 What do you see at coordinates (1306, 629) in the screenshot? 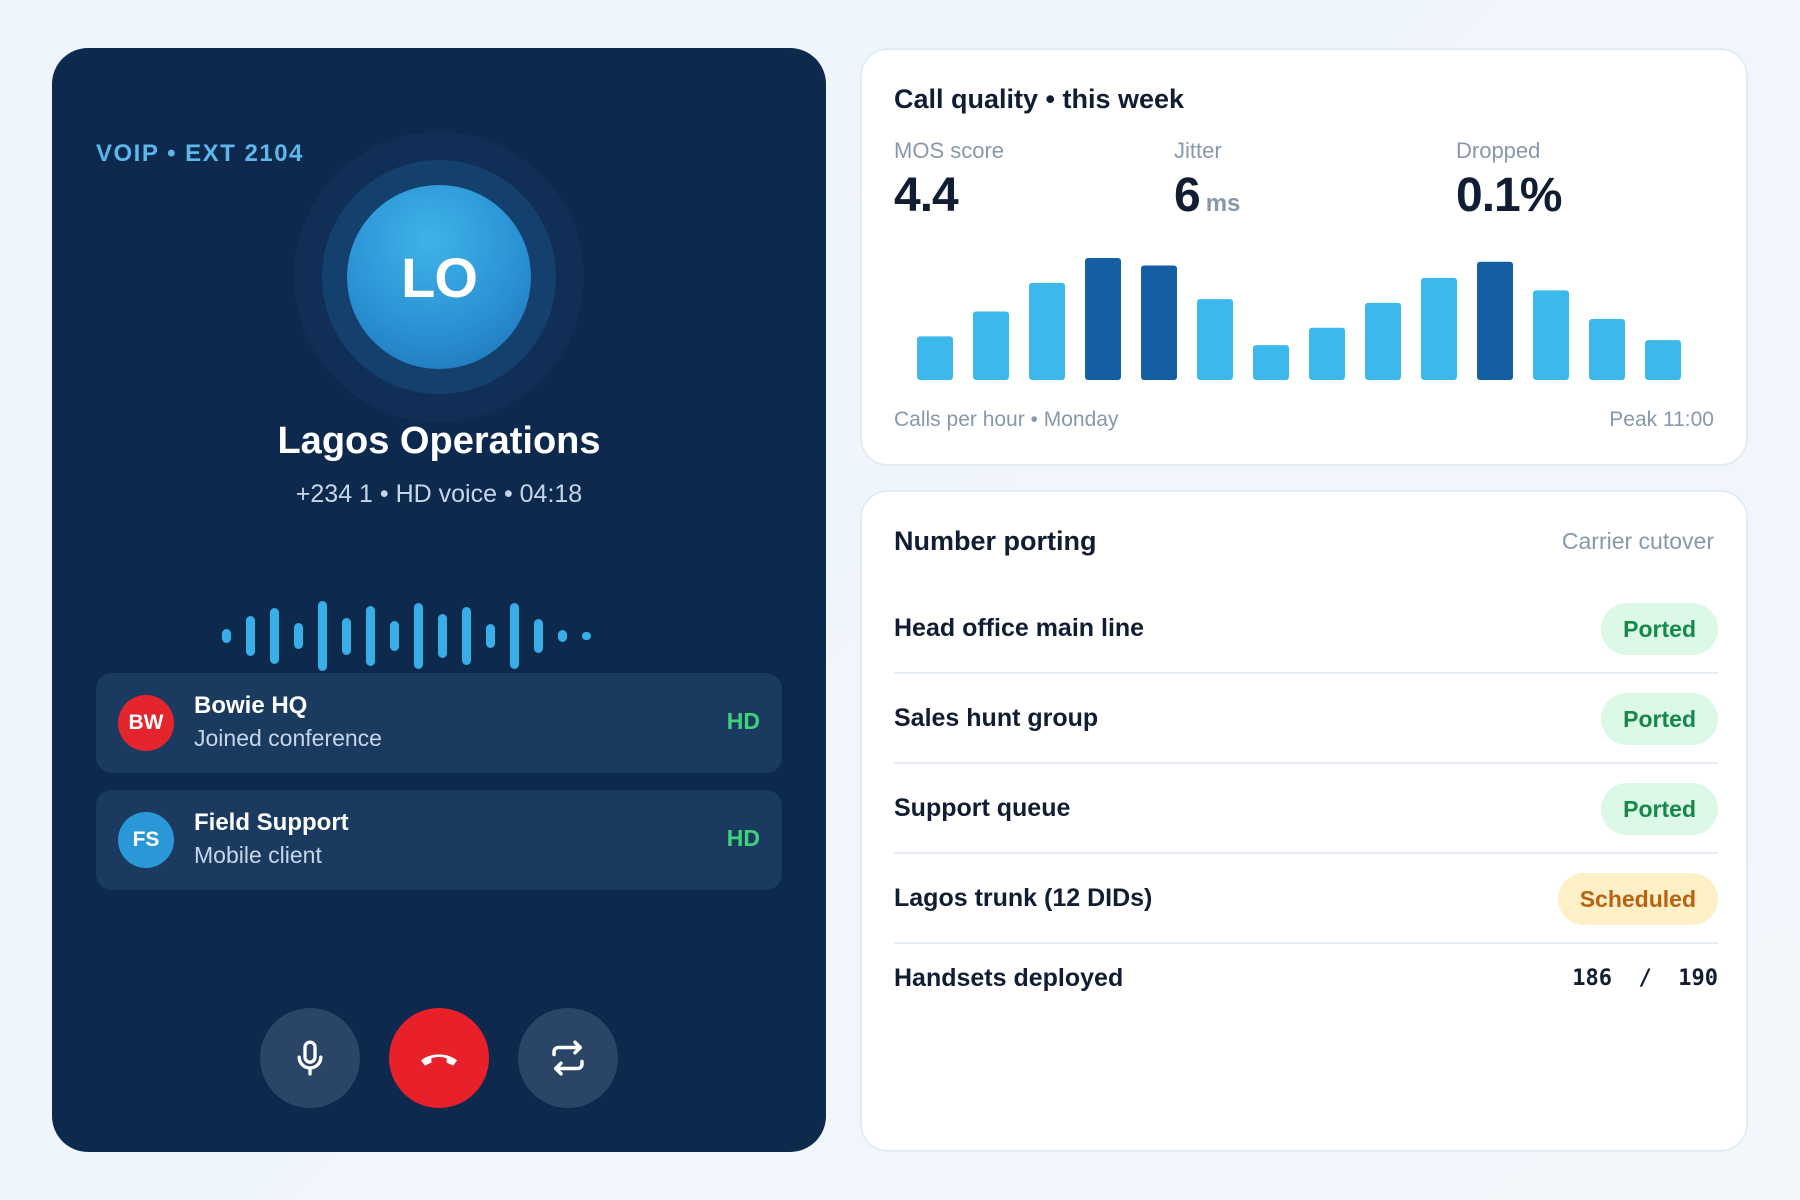
I see `porting-row: Head office main line Ported` at bounding box center [1306, 629].